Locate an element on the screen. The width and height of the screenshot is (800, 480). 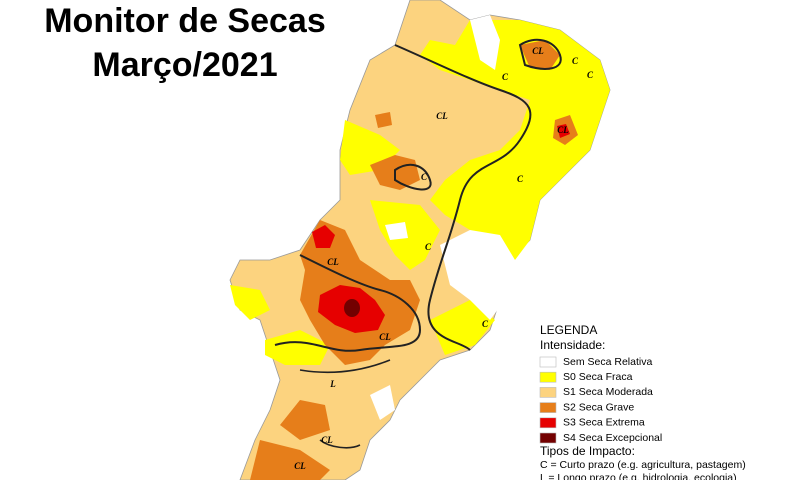
legend-label: S0 Seca Fraca is located at coordinates (598, 377).